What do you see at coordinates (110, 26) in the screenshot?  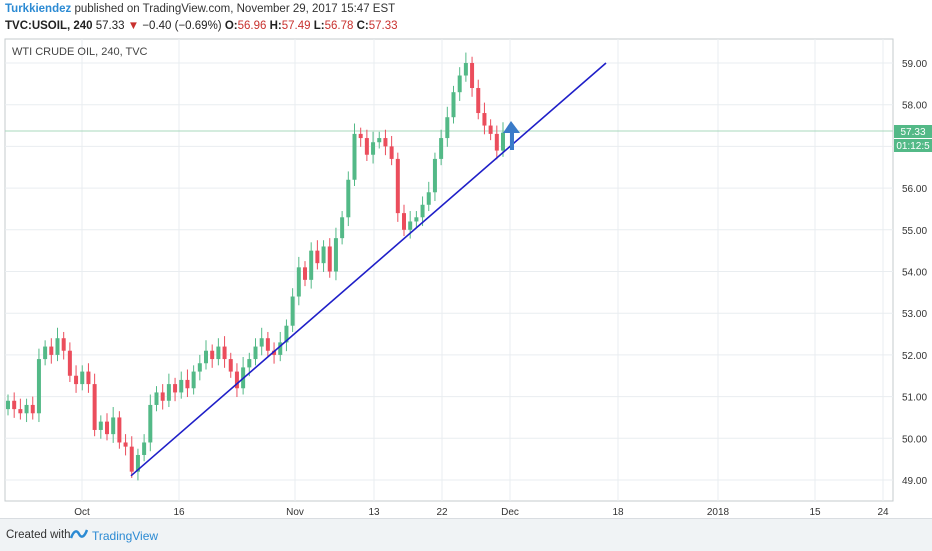 I see `last-price: 57.33` at bounding box center [110, 26].